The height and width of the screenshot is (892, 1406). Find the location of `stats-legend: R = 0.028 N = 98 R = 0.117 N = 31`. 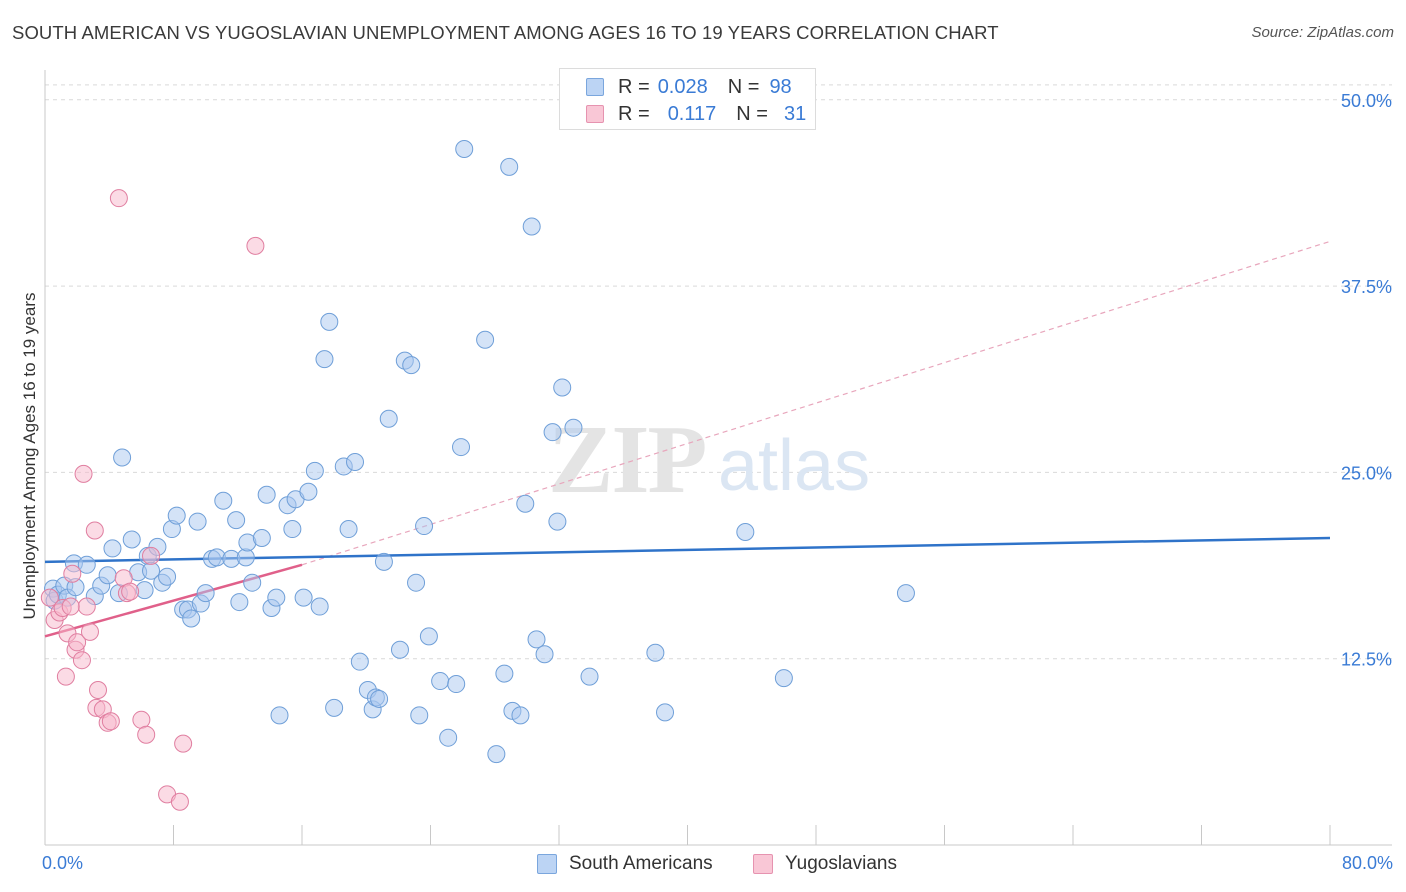

stats-legend: R = 0.028 N = 98 R = 0.117 N = 31 is located at coordinates (687, 99).